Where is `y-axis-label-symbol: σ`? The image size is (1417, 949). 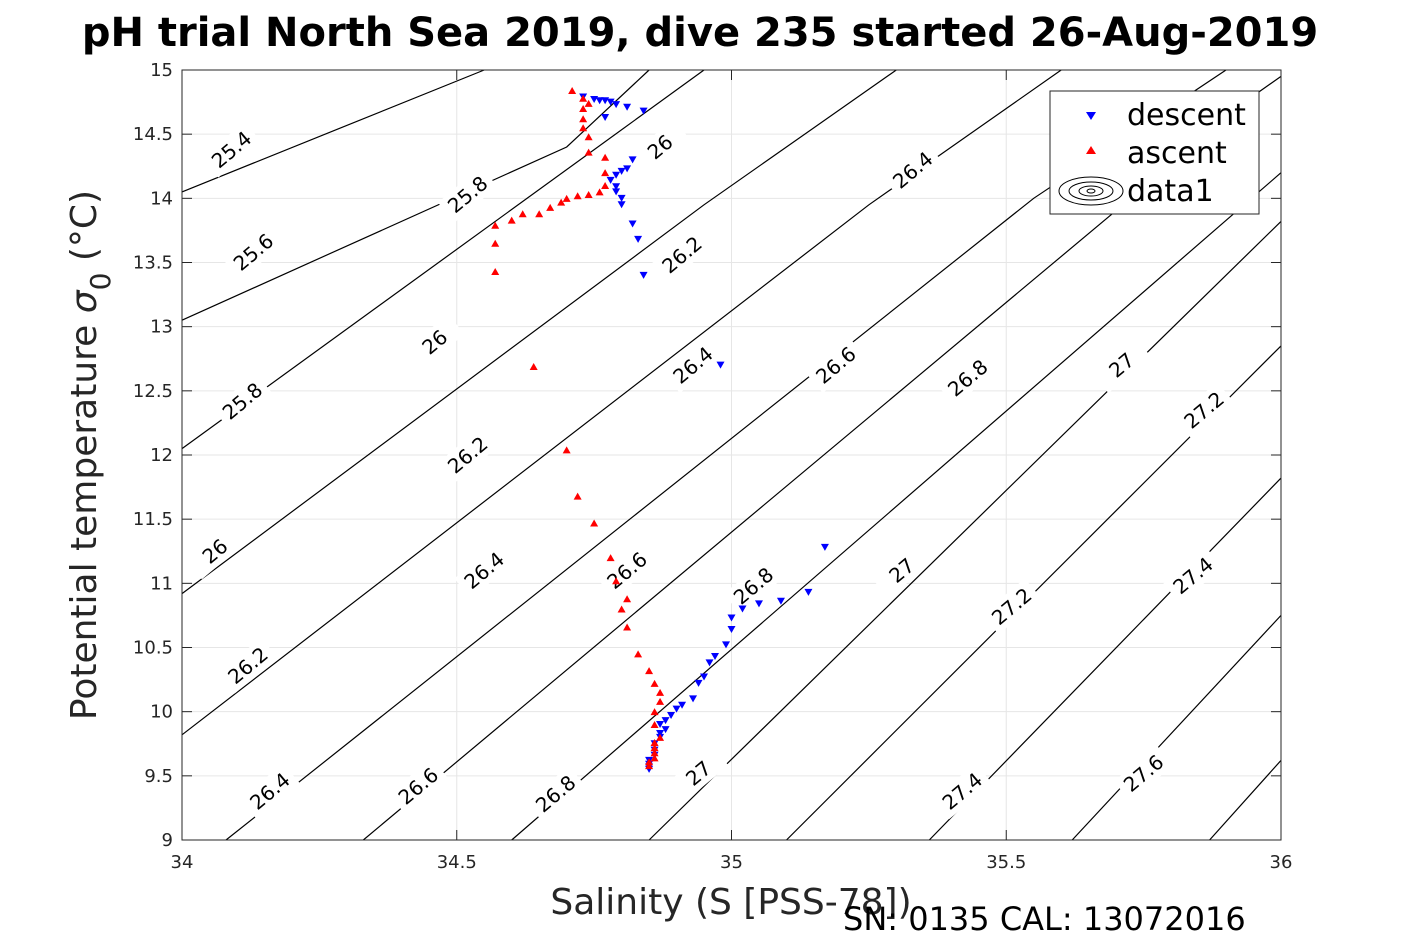 y-axis-label-symbol: σ is located at coordinates (84, 301).